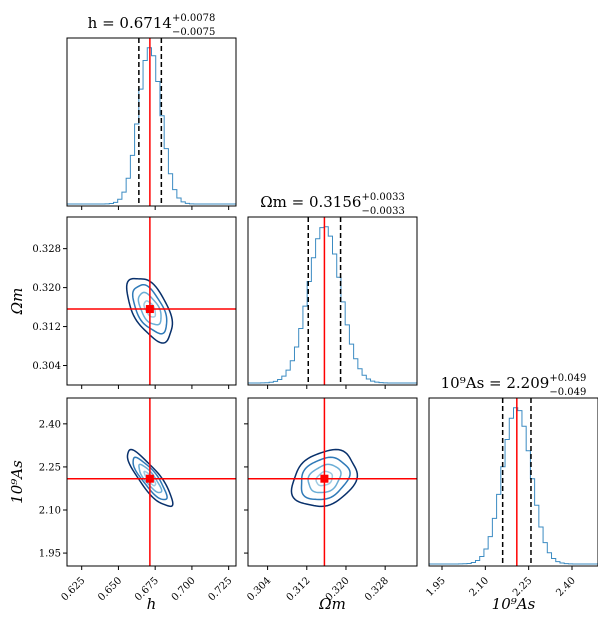  I want to click on panel-h-om-truth-marker, so click(149, 309).